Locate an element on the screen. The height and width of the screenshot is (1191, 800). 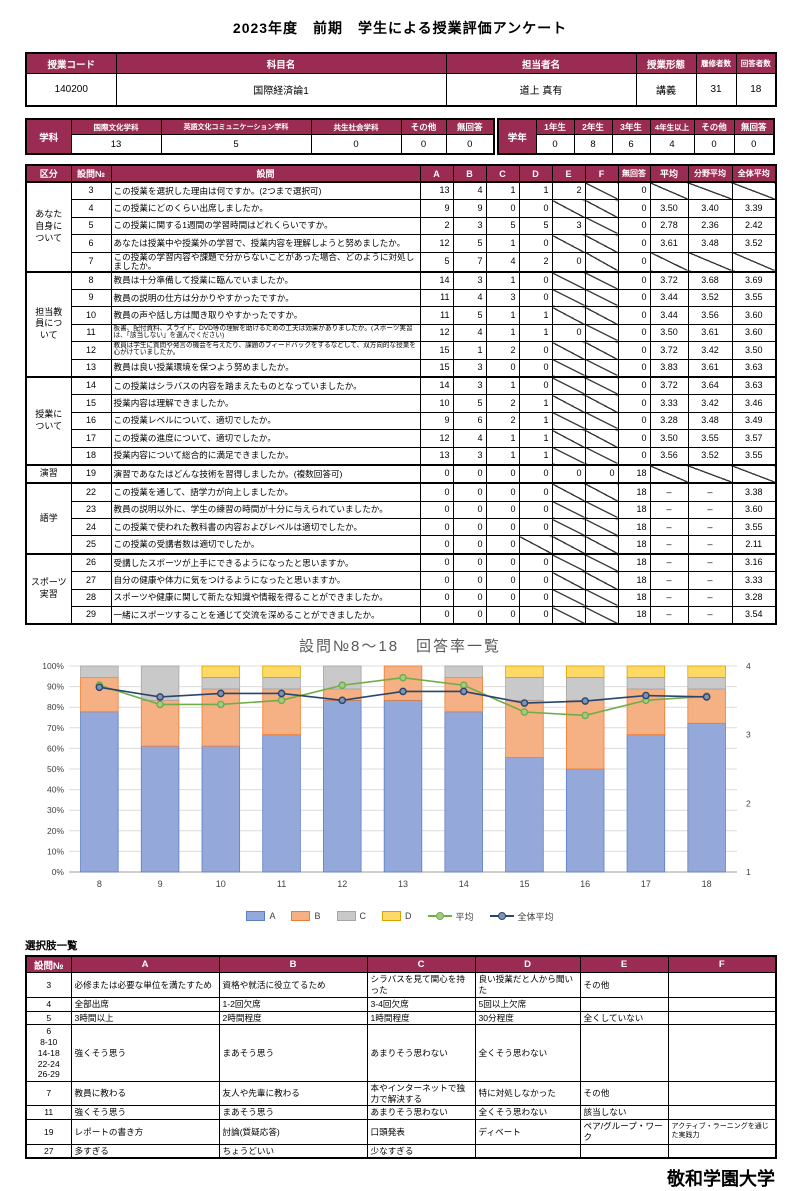
average-value: 3.44 is located at coordinates (669, 315).